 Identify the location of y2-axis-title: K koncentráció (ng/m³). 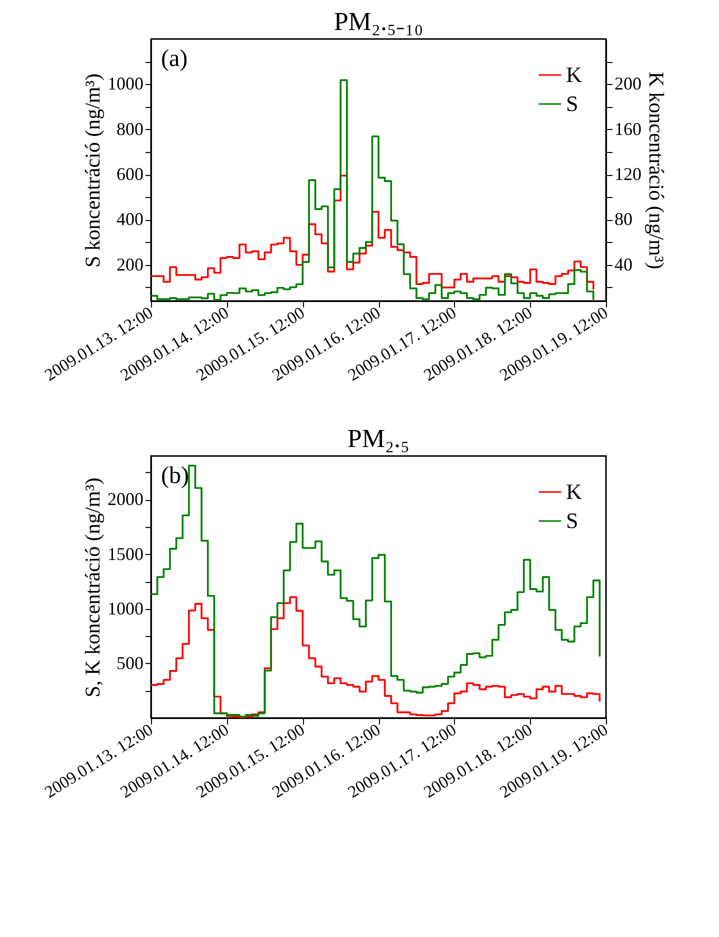
(656, 171).